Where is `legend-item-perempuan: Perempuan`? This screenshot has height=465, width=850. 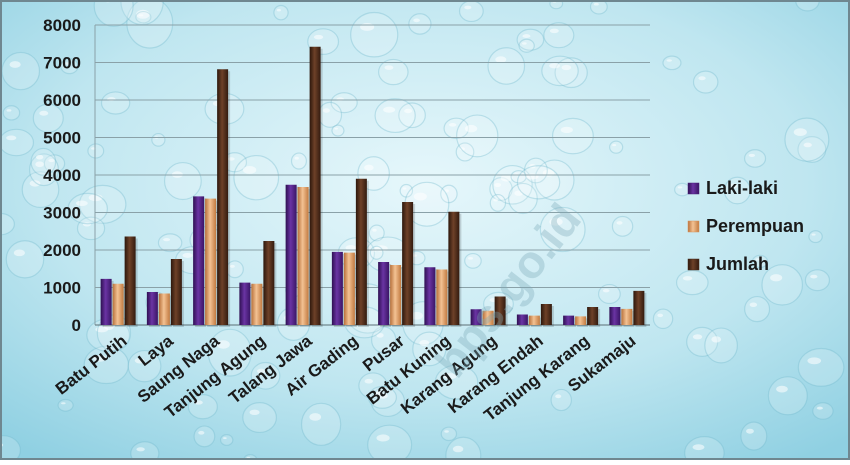 legend-item-perempuan: Perempuan is located at coordinates (746, 226).